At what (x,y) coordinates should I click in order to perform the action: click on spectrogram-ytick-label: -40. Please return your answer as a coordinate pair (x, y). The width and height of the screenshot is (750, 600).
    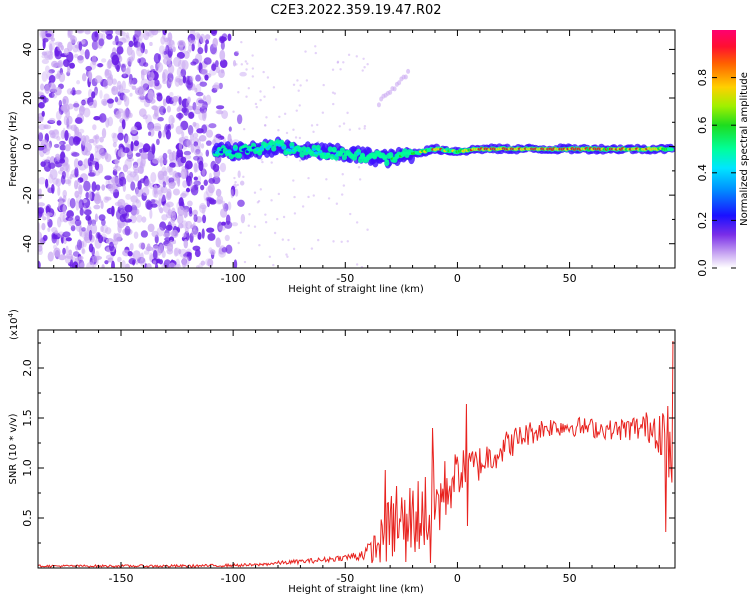
    Looking at the image, I should click on (27, 244).